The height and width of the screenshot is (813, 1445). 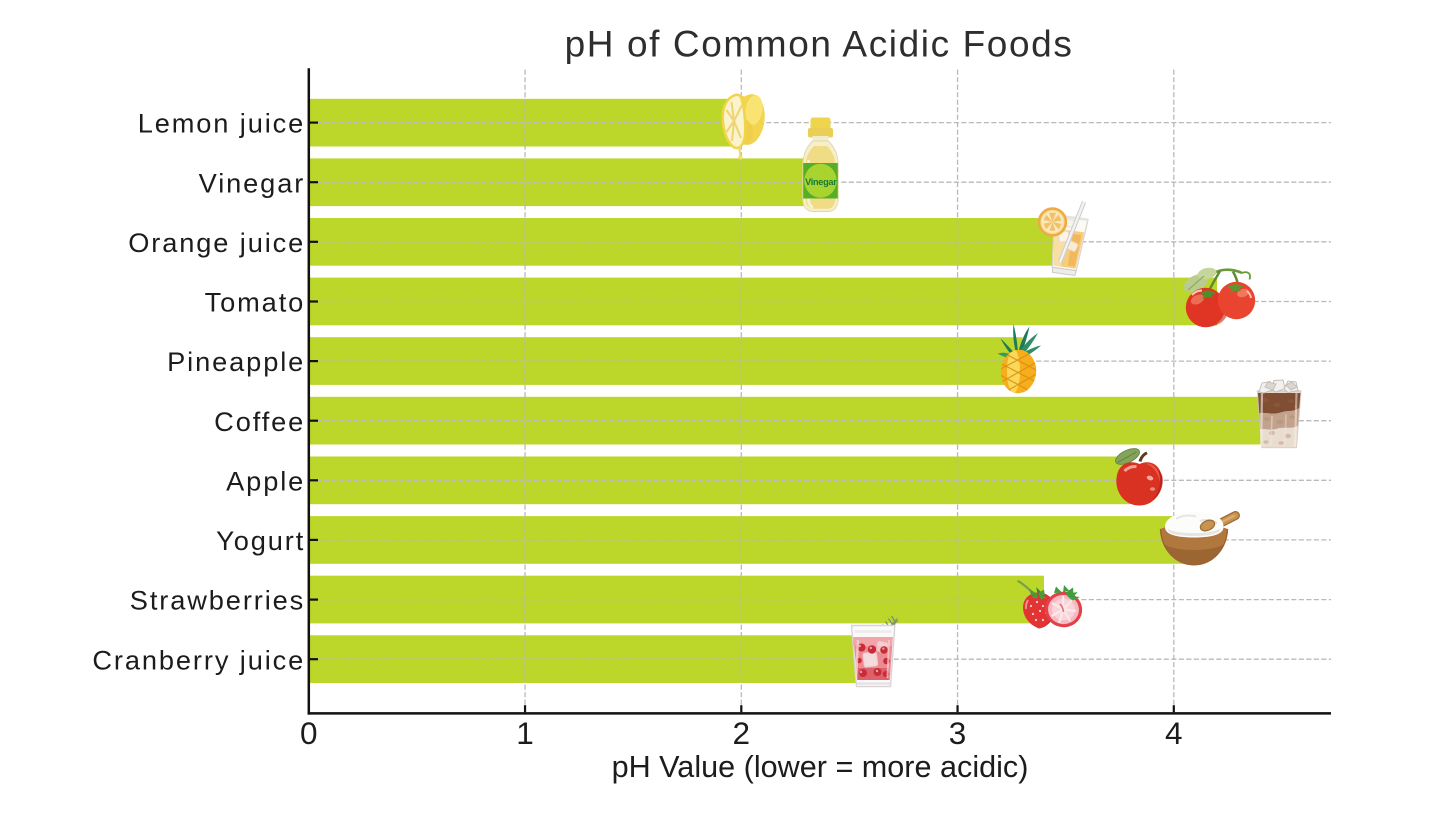 What do you see at coordinates (222, 123) in the screenshot?
I see `svg-text: Lemon juice` at bounding box center [222, 123].